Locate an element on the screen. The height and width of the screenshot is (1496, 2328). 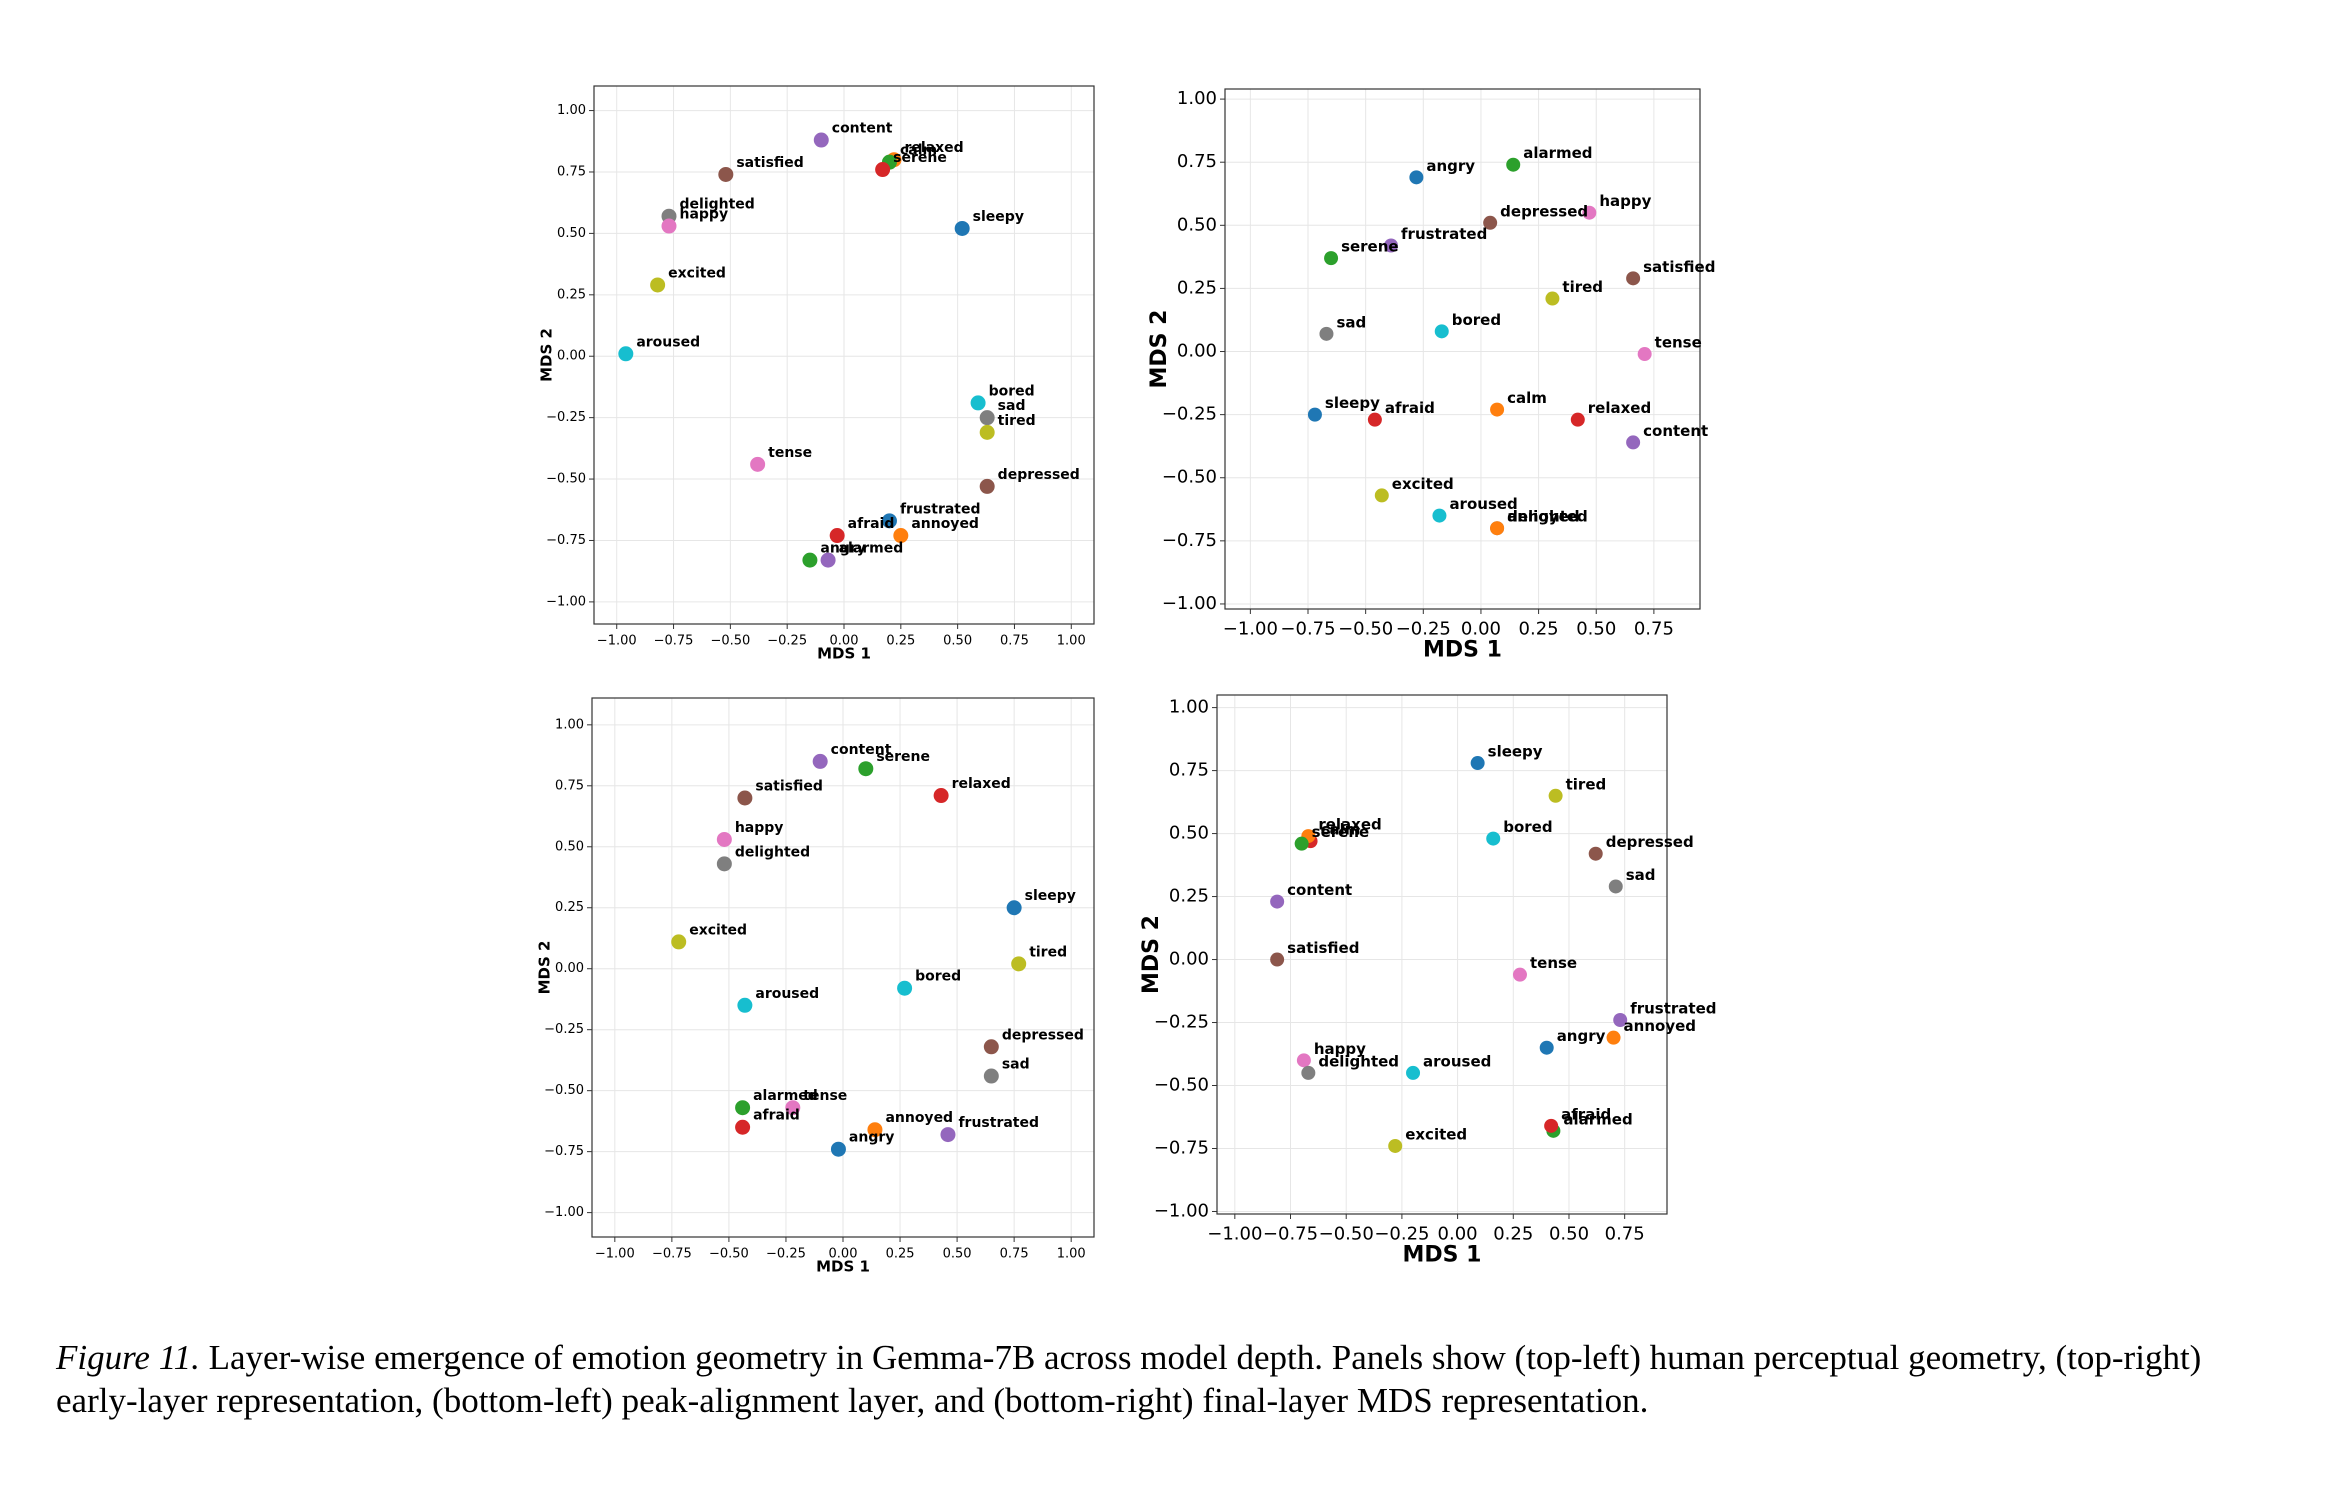
x-tick-label: −1.00 is located at coordinates (617, 641).